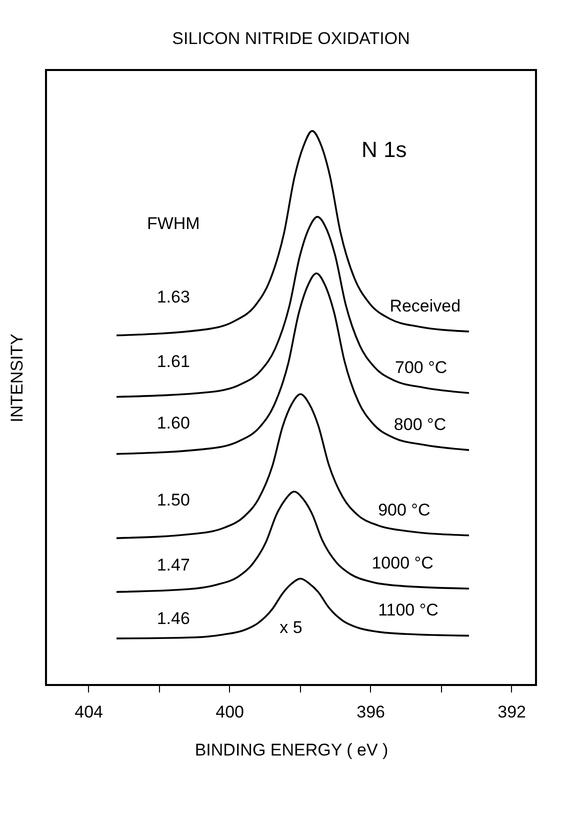  What do you see at coordinates (173, 618) in the screenshot?
I see `annotation: 1.46` at bounding box center [173, 618].